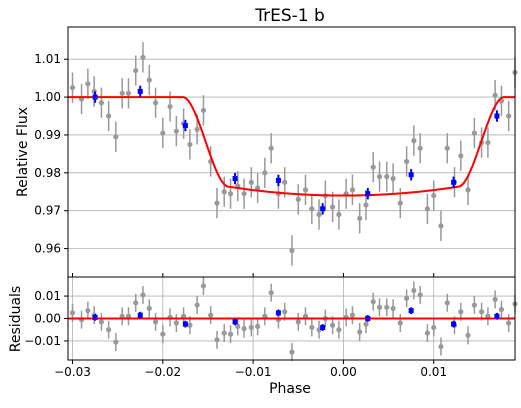 The height and width of the screenshot is (408, 521). Describe the element at coordinates (253, 372) in the screenshot. I see `xtick-label: −0.01` at that location.